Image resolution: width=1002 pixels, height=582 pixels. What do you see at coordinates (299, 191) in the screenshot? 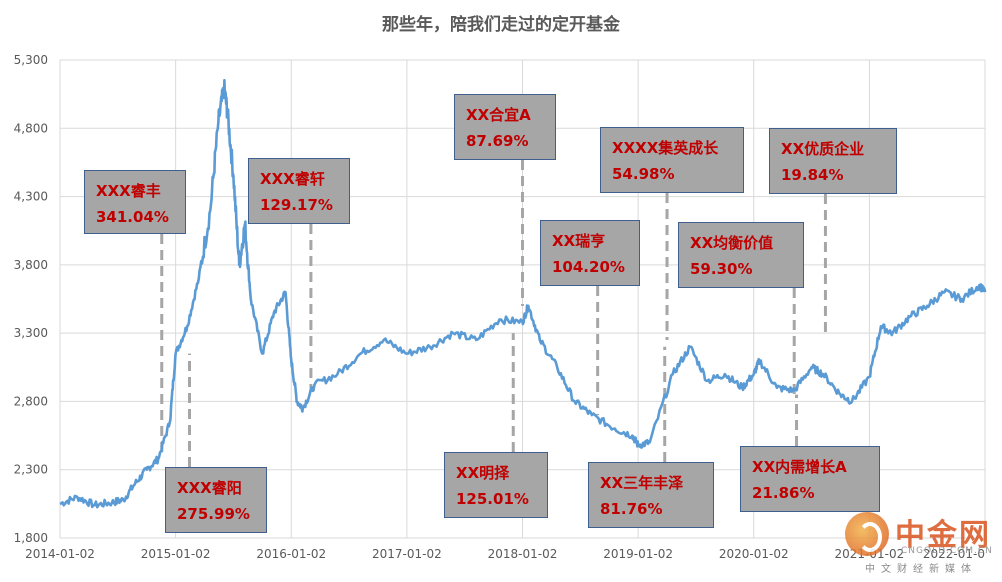
I see `fund-callout: XXX睿轩 129.17%` at bounding box center [299, 191].